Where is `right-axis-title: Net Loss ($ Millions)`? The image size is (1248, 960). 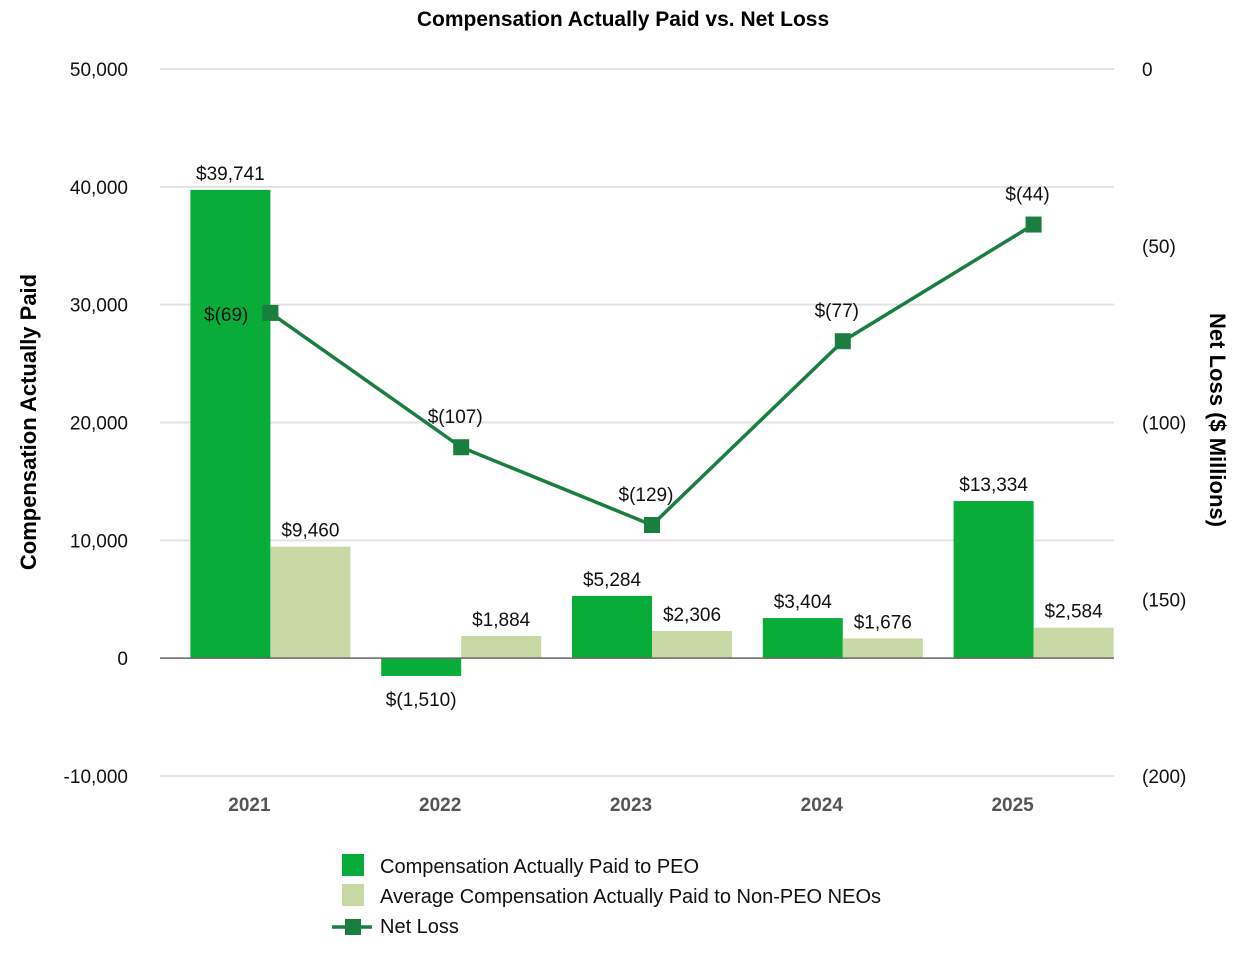 right-axis-title: Net Loss ($ Millions) is located at coordinates (1217, 420).